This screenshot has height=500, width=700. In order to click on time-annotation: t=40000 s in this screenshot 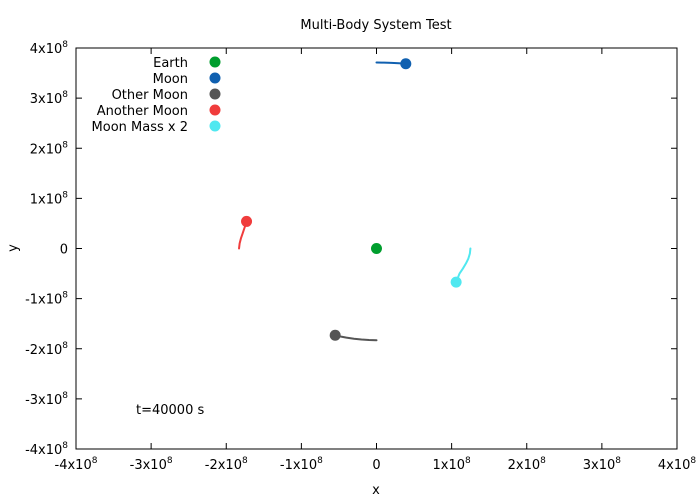, I will do `click(170, 410)`.